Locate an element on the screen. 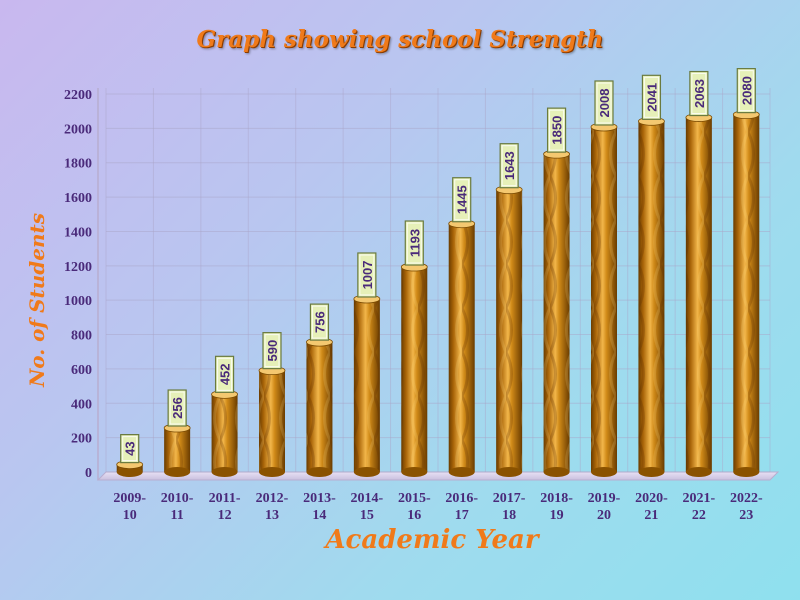 The width and height of the screenshot is (800, 600). data-label-text: 1007 is located at coordinates (367, 275).